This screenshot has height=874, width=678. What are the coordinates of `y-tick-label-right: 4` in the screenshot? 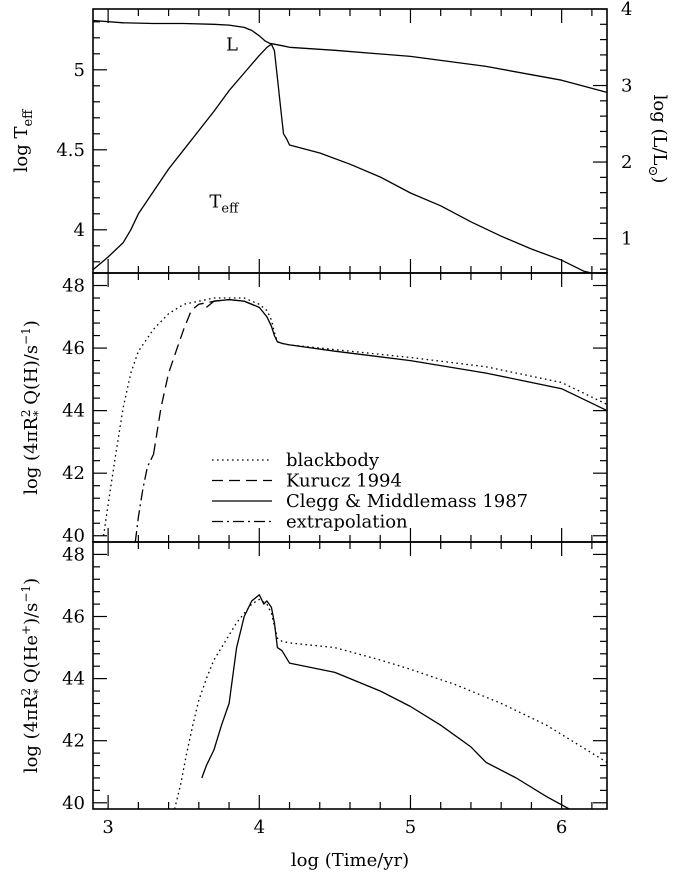 It's located at (626, 10).